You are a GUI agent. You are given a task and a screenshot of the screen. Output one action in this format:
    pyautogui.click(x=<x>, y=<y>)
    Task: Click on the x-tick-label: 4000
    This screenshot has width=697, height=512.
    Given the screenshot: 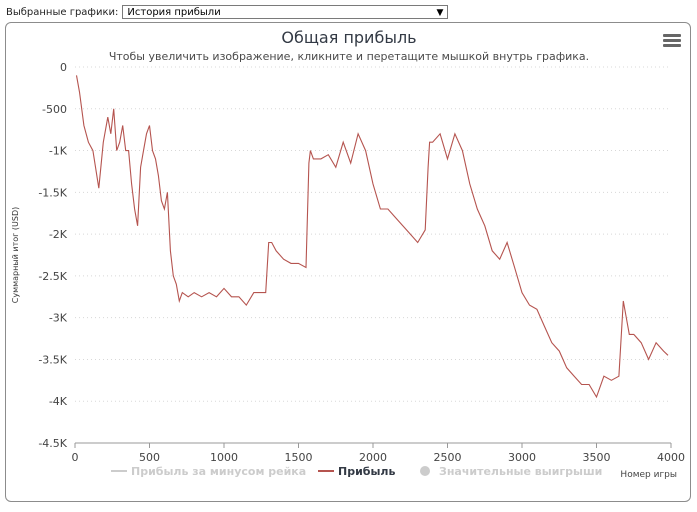 What is the action you would take?
    pyautogui.click(x=671, y=457)
    